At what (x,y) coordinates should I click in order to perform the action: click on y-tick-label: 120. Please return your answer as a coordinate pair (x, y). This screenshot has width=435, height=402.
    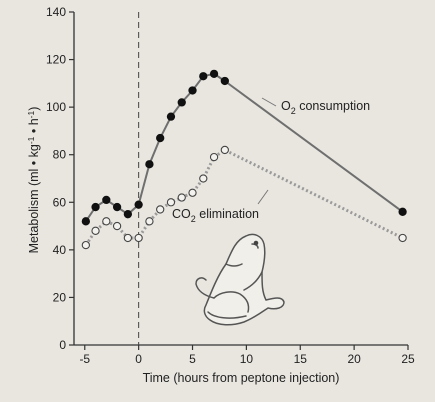
    Looking at the image, I should click on (56, 60).